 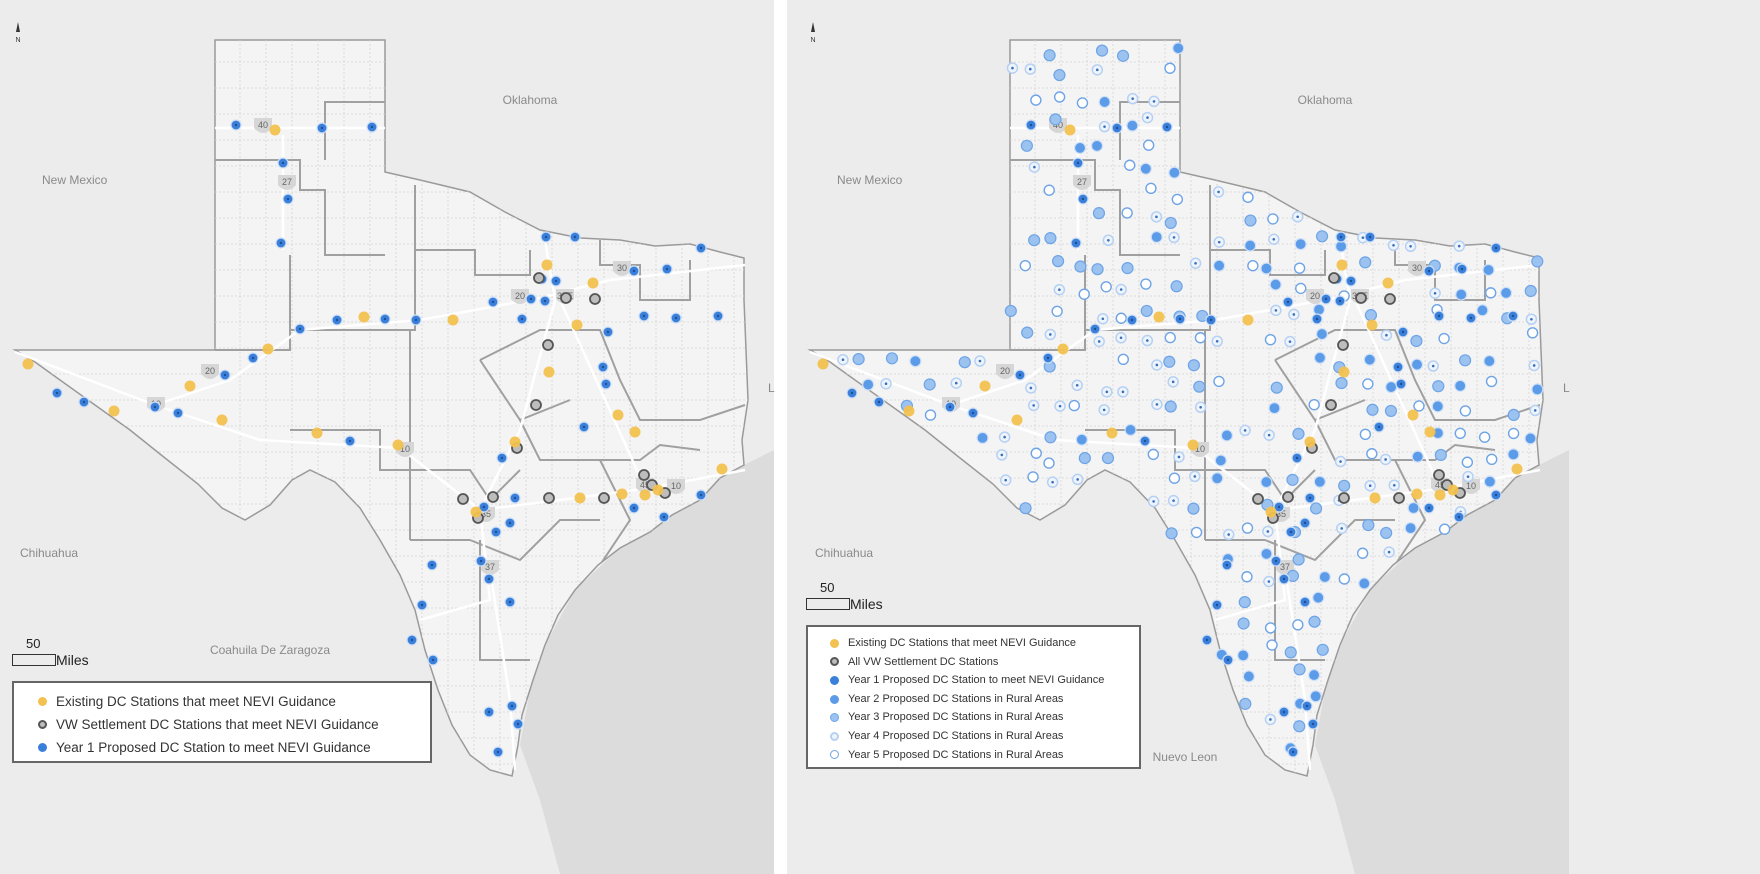 I want to click on north-label: N, so click(x=17, y=40).